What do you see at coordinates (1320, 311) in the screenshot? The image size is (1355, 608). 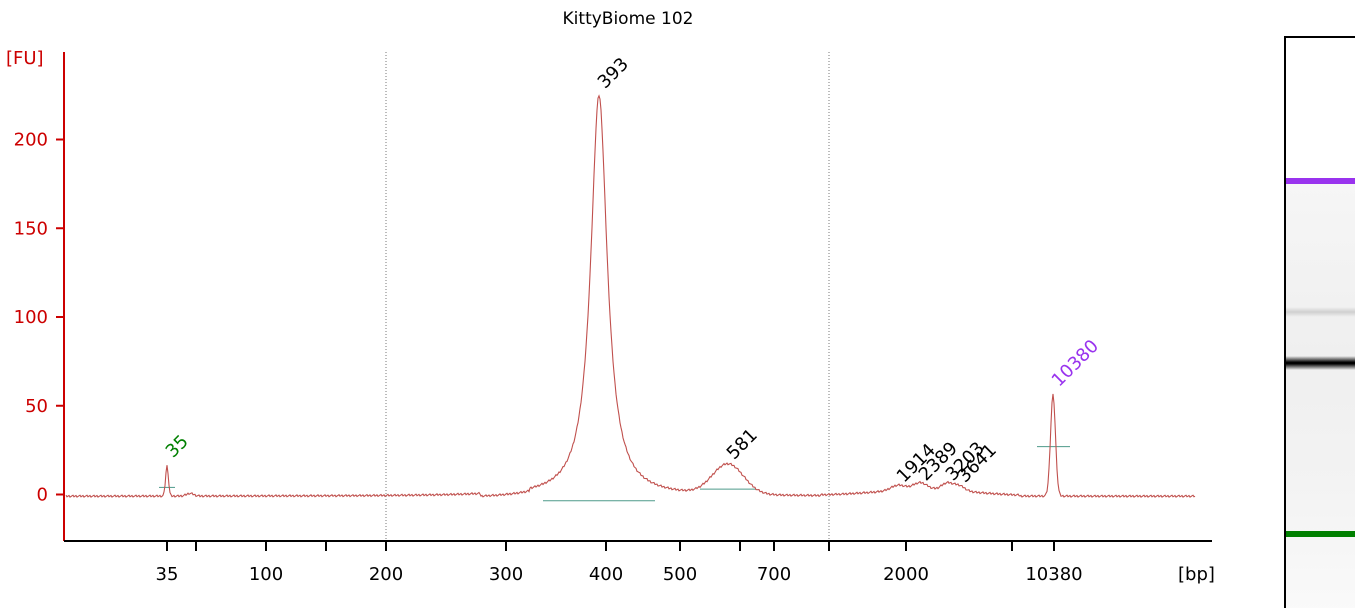 I see `faint-band` at bounding box center [1320, 311].